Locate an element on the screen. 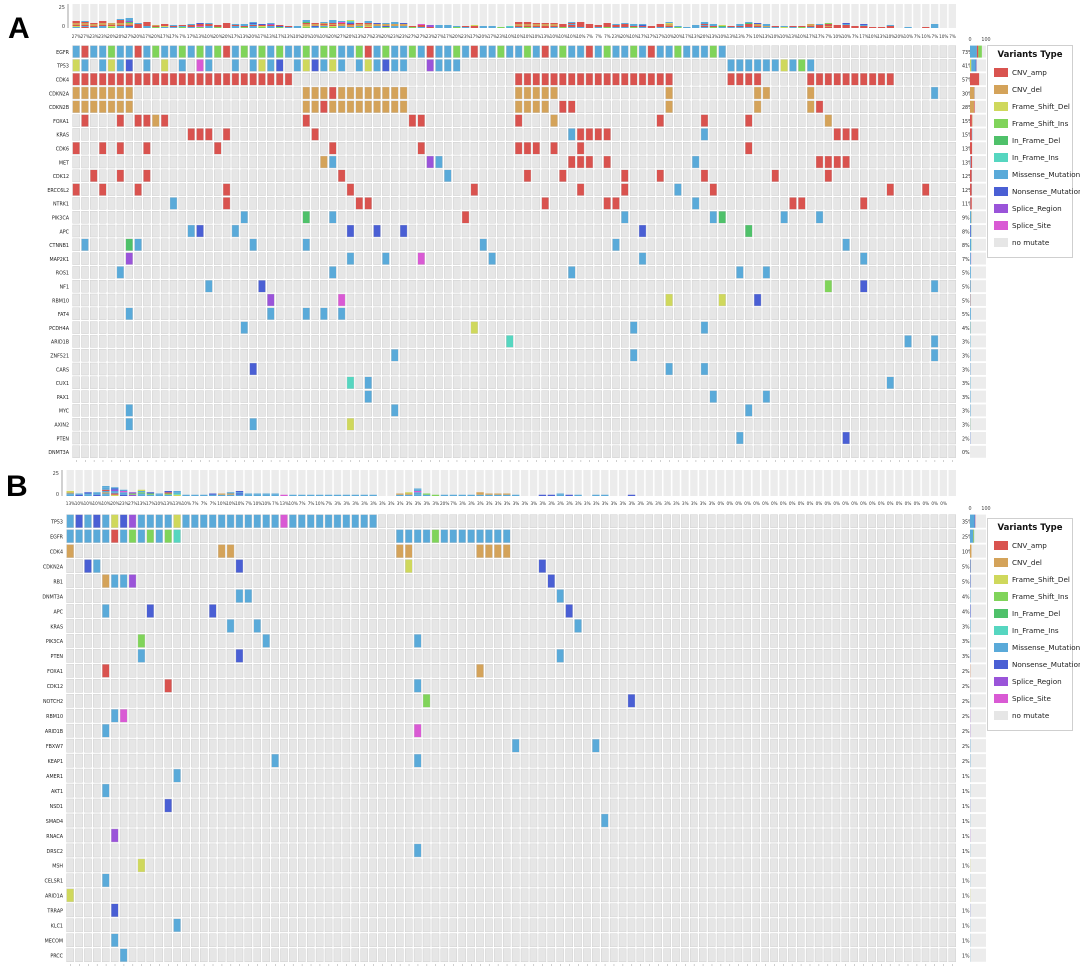  gene-percent-label: 15% is located at coordinates (967, 122).